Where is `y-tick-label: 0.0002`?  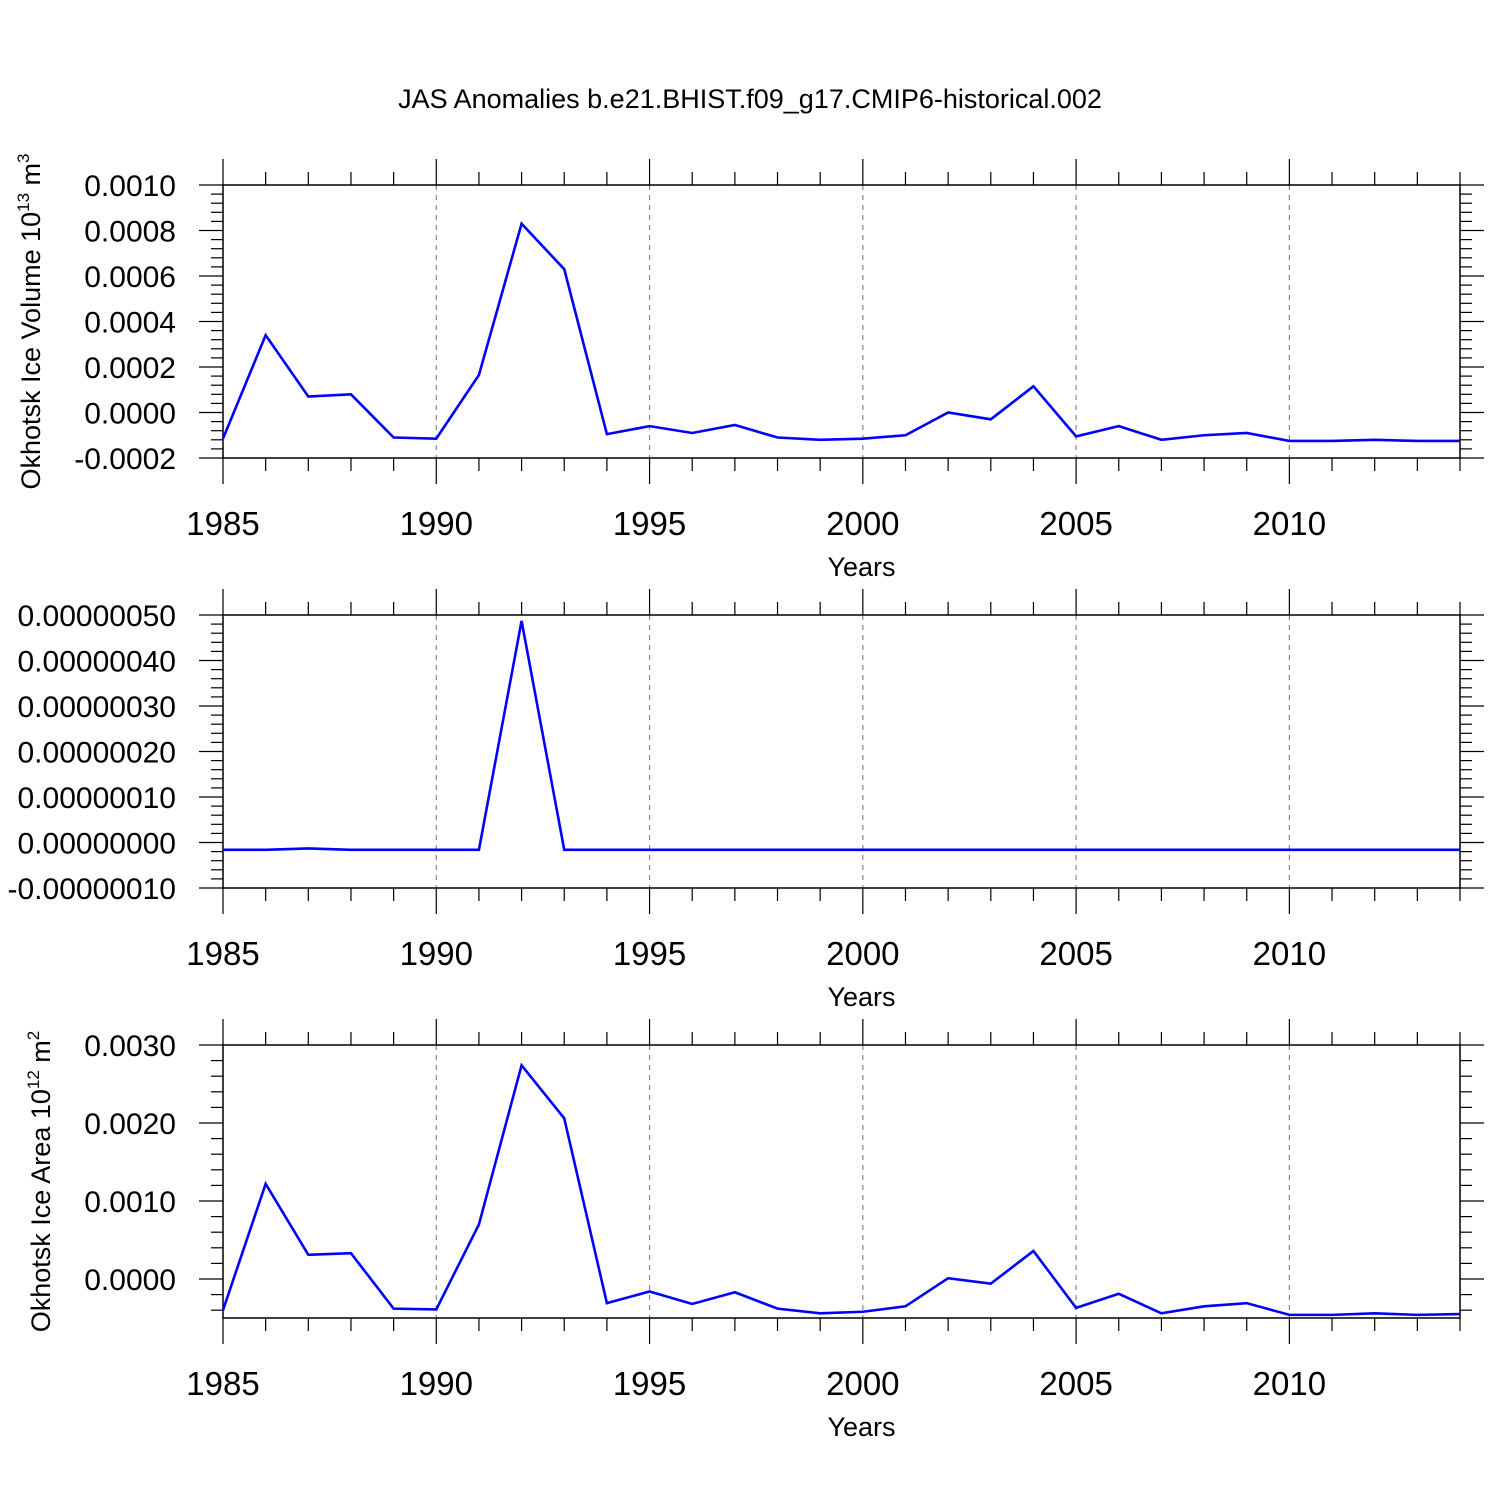 y-tick-label: 0.0002 is located at coordinates (130, 368).